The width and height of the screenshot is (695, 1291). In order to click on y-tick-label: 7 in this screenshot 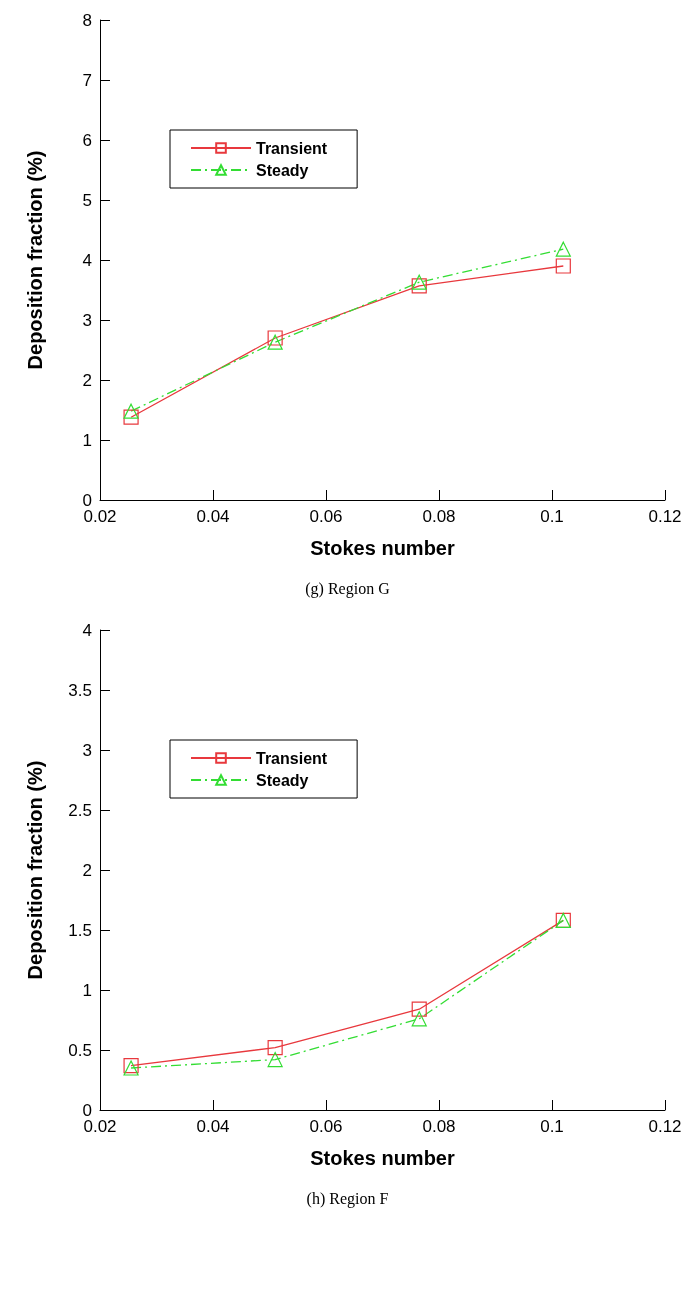, I will do `click(87, 80)`.